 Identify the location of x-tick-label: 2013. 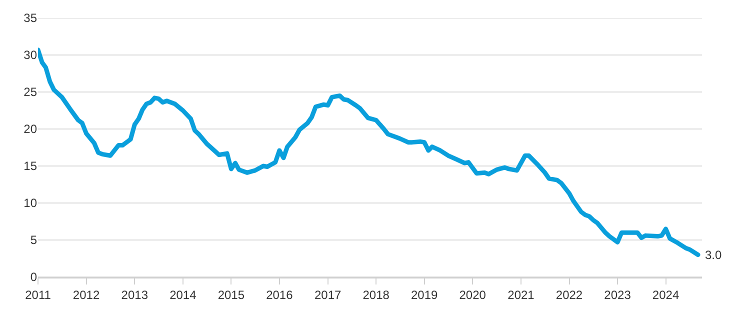
(134, 295).